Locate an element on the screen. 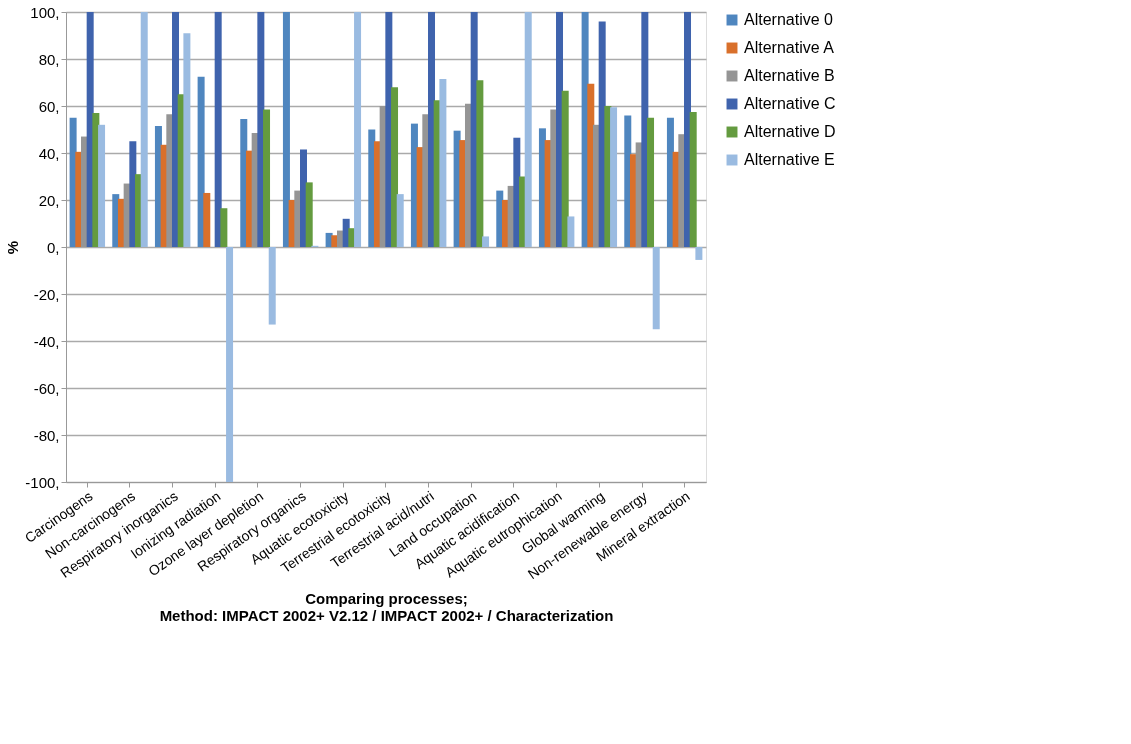 The width and height of the screenshot is (1131, 744). y-tick-label: 40, is located at coordinates (49, 153).